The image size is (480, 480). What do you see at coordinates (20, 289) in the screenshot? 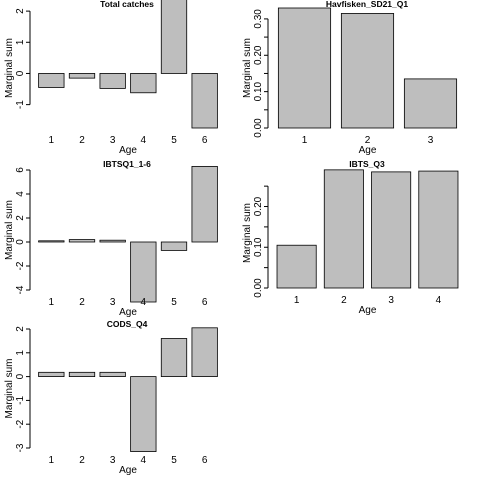
I see `y-tick-label: -4` at bounding box center [20, 289].